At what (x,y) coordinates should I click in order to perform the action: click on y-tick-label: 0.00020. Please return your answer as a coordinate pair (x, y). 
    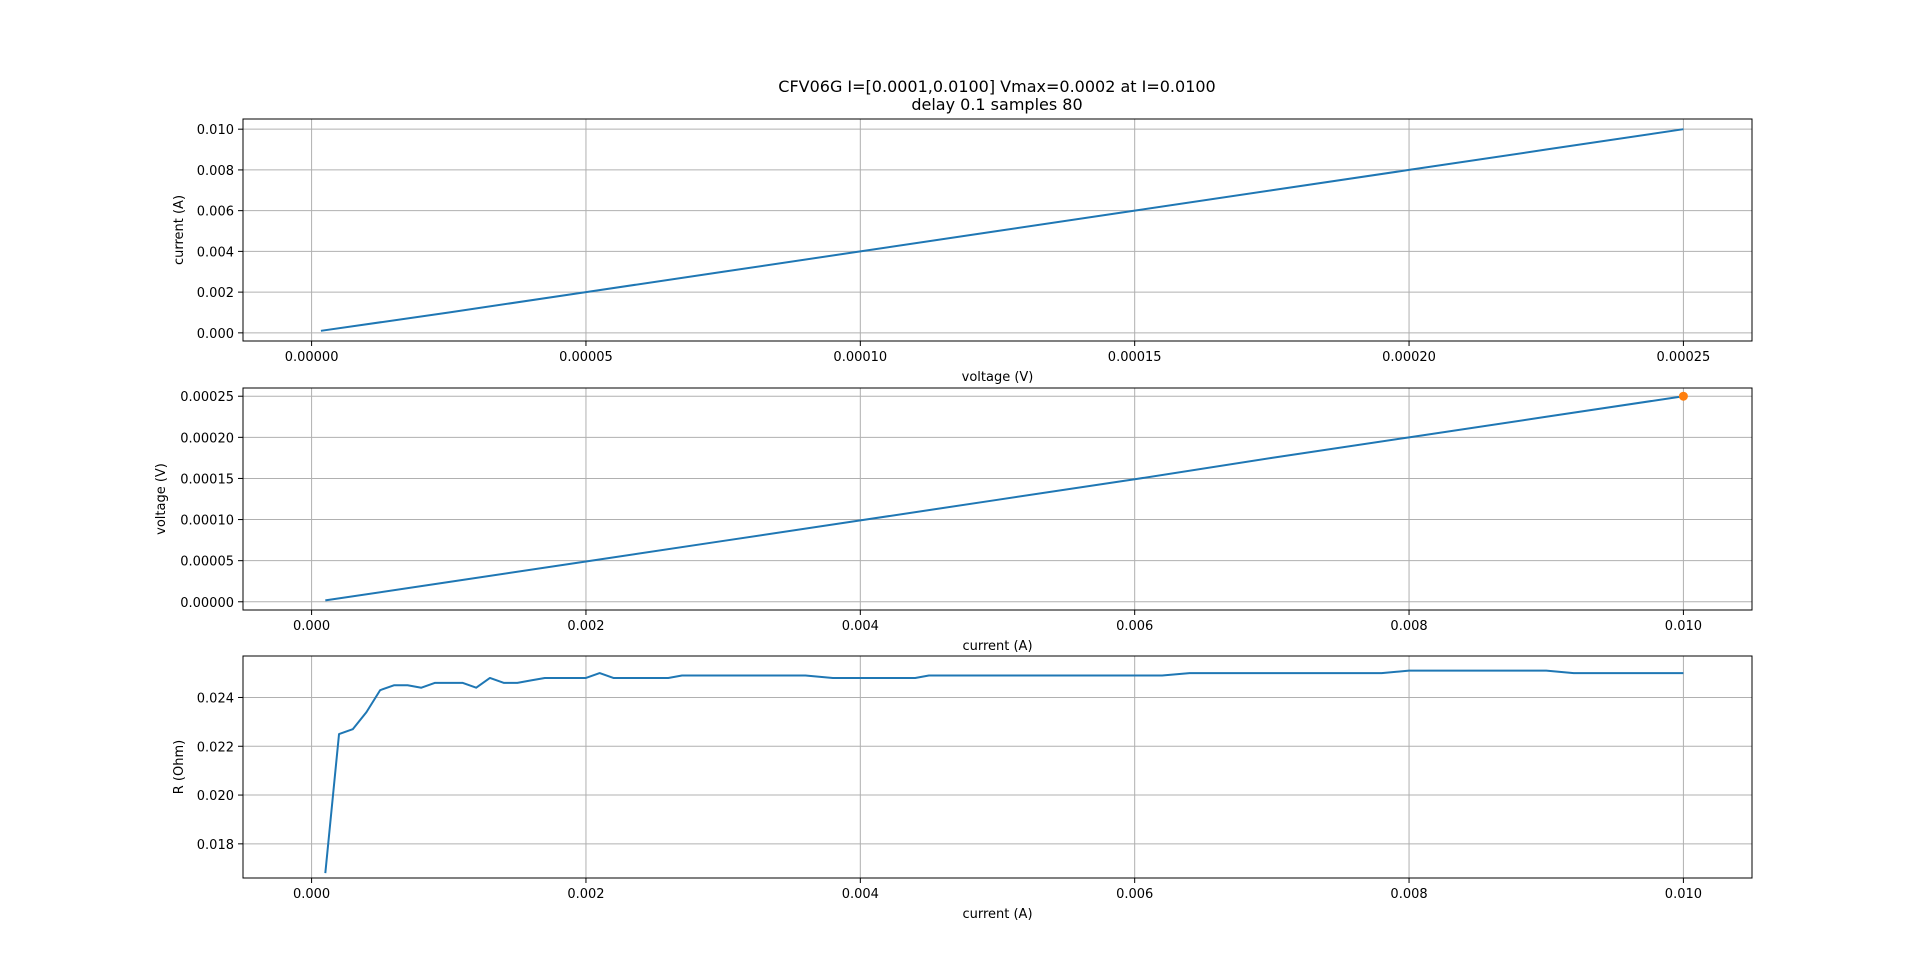
    Looking at the image, I should click on (207, 438).